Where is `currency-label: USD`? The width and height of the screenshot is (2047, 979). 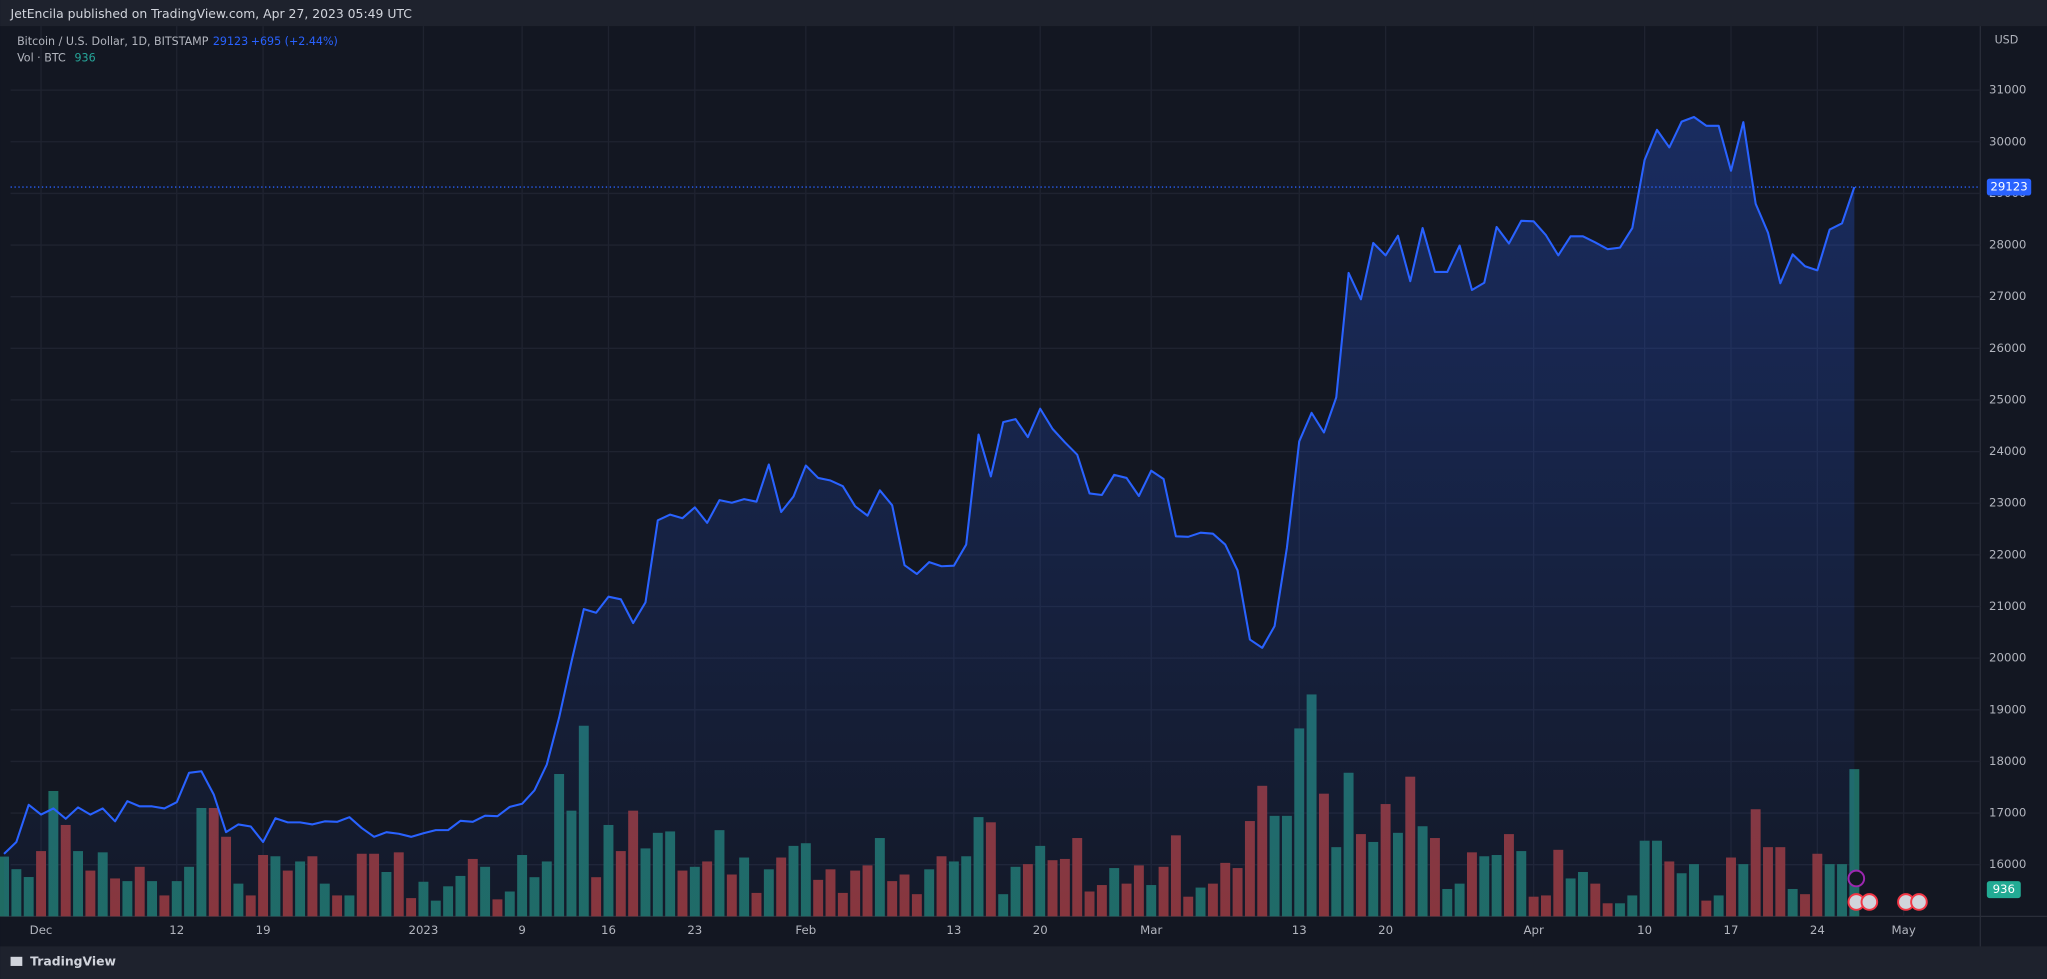 currency-label: USD is located at coordinates (2007, 39).